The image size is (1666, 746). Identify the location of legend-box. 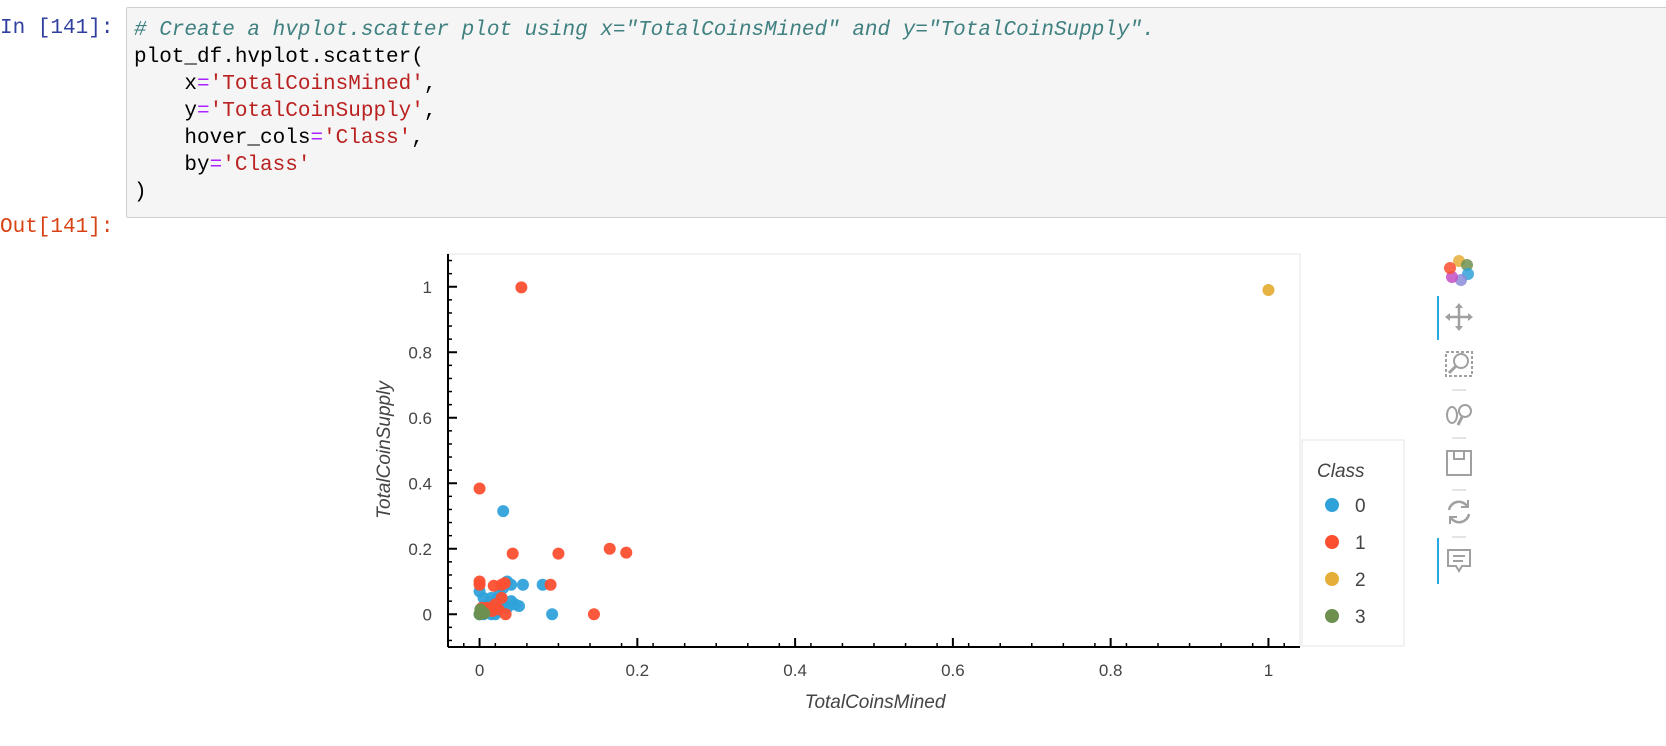
(1353, 543).